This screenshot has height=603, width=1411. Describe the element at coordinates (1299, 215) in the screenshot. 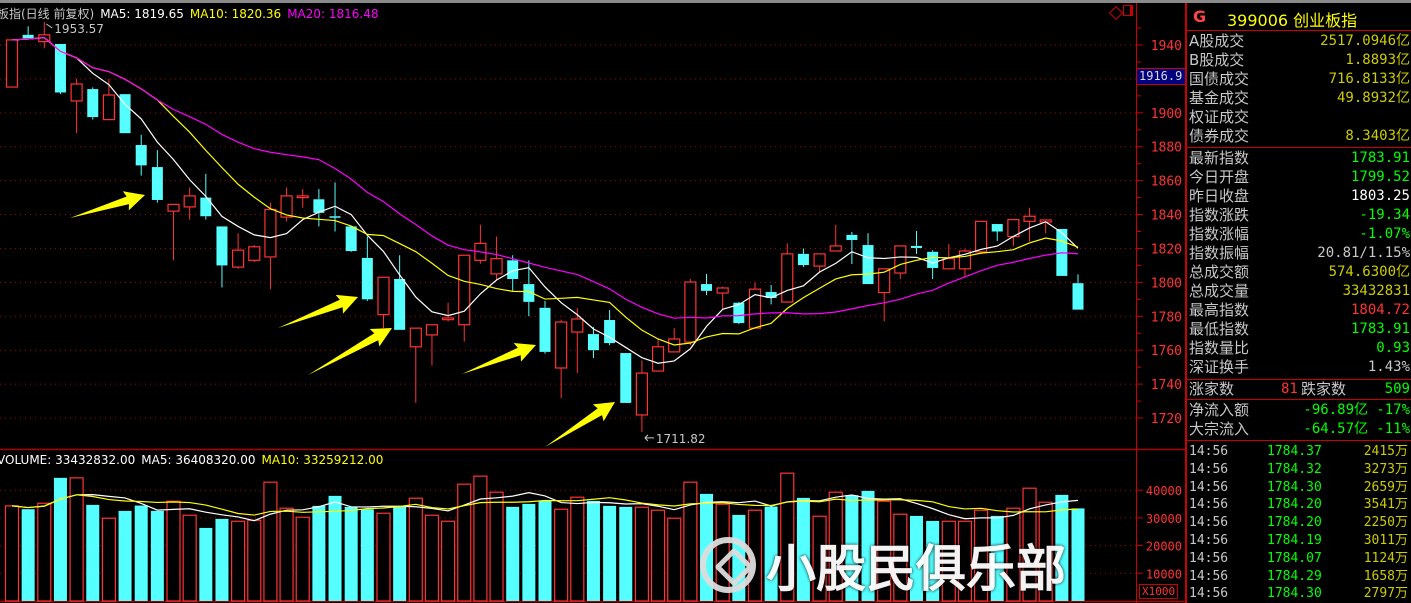

I see `stat-row: 指数涨跌 -19.34` at that location.